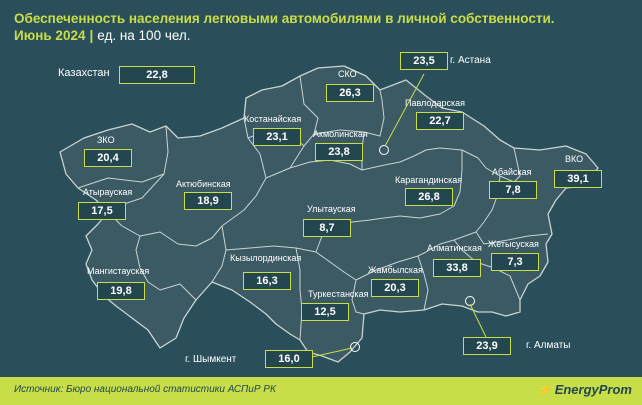  What do you see at coordinates (404, 110) in the screenshot?
I see `astana-leader` at bounding box center [404, 110].